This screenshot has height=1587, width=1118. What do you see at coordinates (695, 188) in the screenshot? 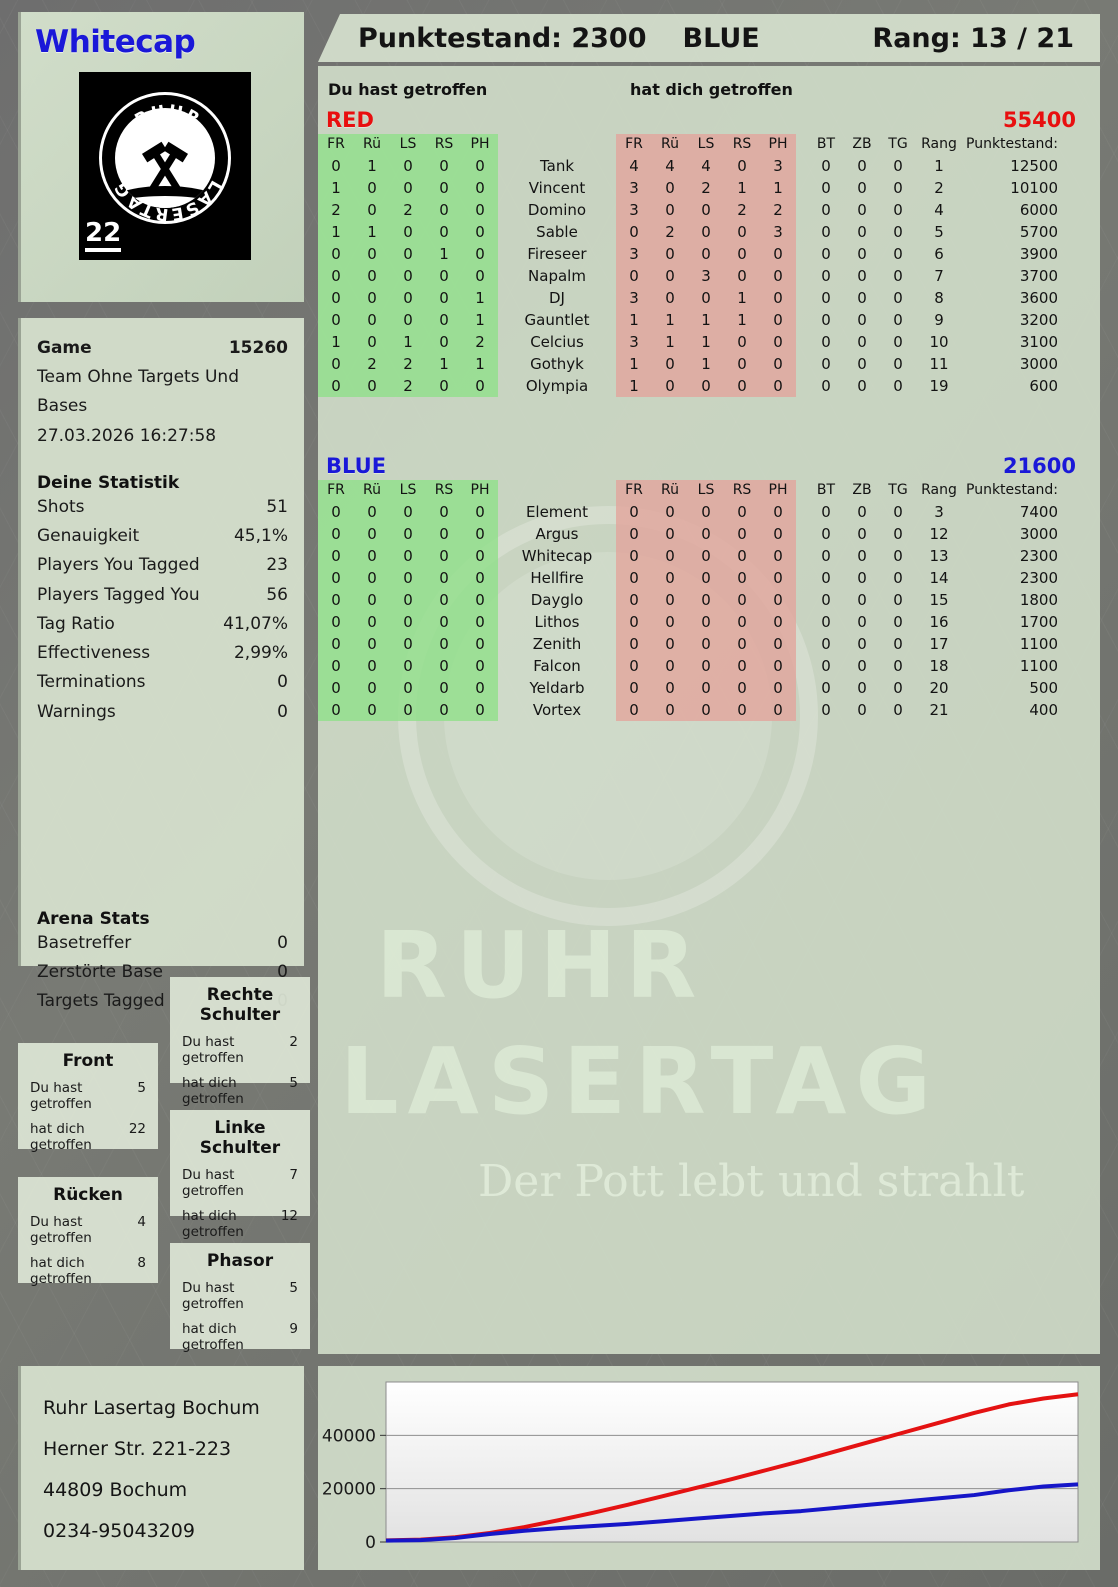
I see `table-row: 1 0 0 0 0 Vincent 3 0 2 1 1 0 0 0 2 10100` at bounding box center [695, 188].